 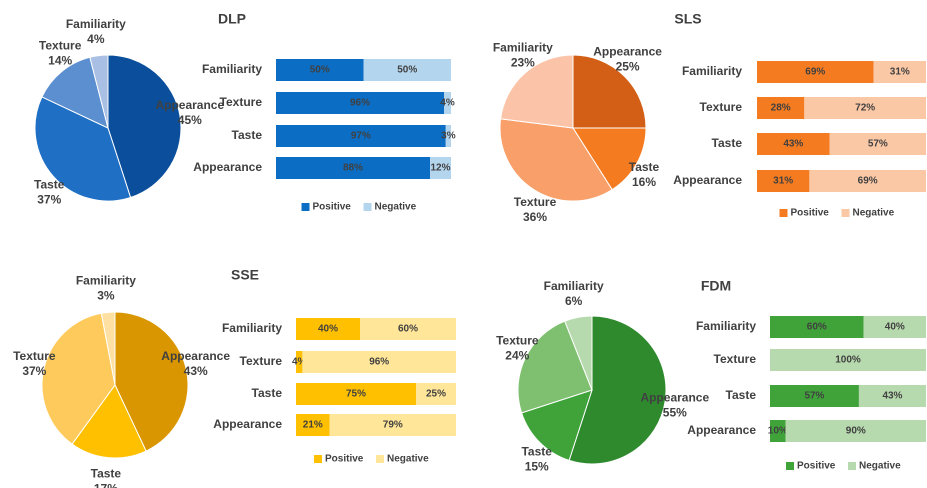 I want to click on pie-value-label: 15%, so click(x=537, y=466).